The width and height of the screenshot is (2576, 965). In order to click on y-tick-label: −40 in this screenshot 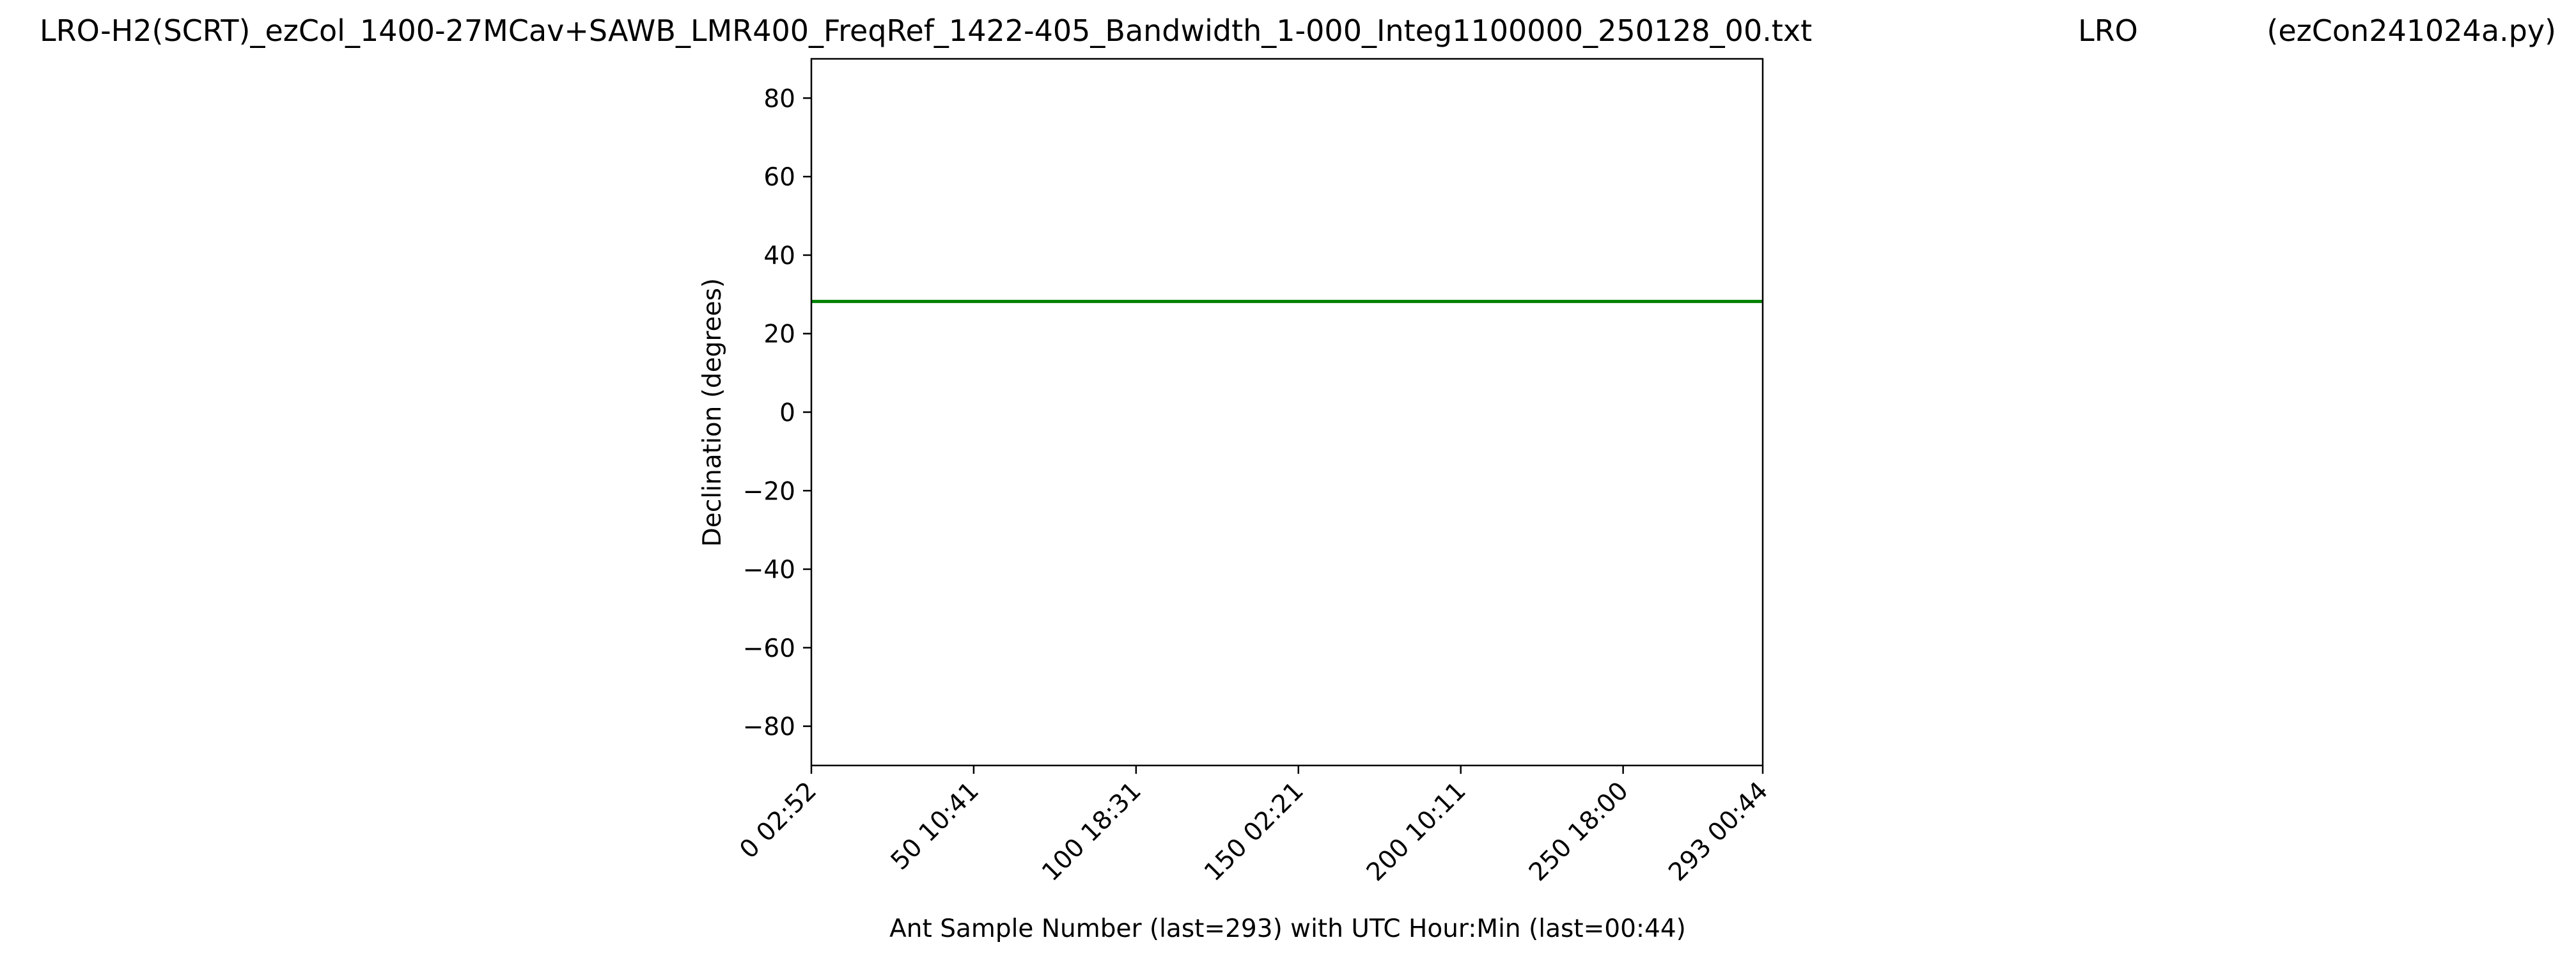, I will do `click(769, 570)`.